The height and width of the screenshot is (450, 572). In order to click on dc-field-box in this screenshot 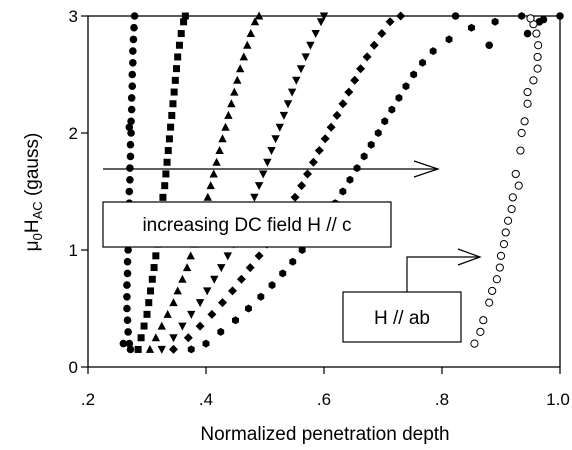, I will do `click(247, 224)`.